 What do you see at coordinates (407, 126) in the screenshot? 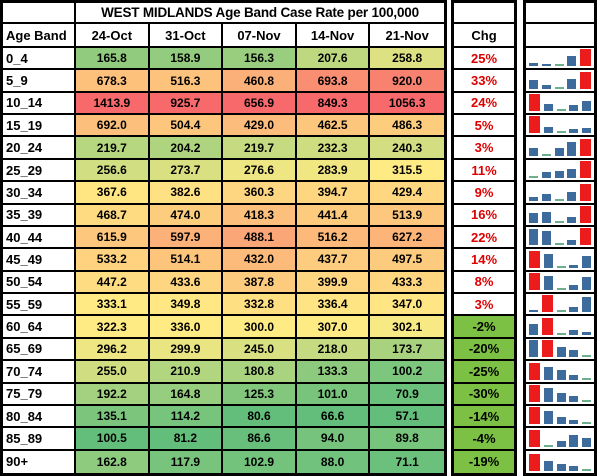
I see `rate-cell: 486.3` at bounding box center [407, 126].